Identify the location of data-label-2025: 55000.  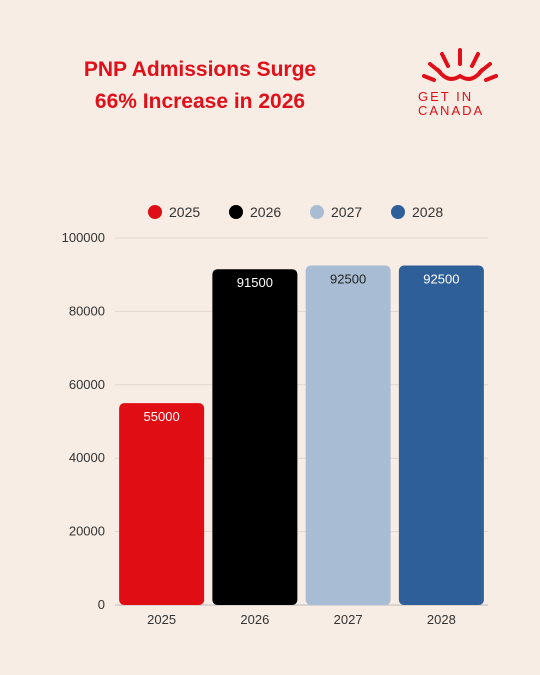
(162, 416).